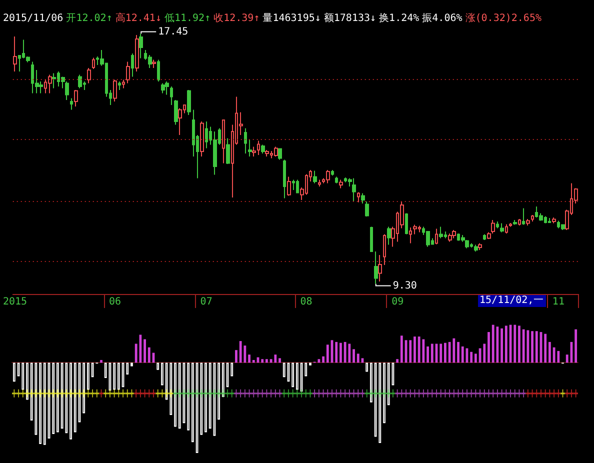 Image resolution: width=594 pixels, height=463 pixels. What do you see at coordinates (173, 32) in the screenshot?
I see `annotation: 17.45` at bounding box center [173, 32].